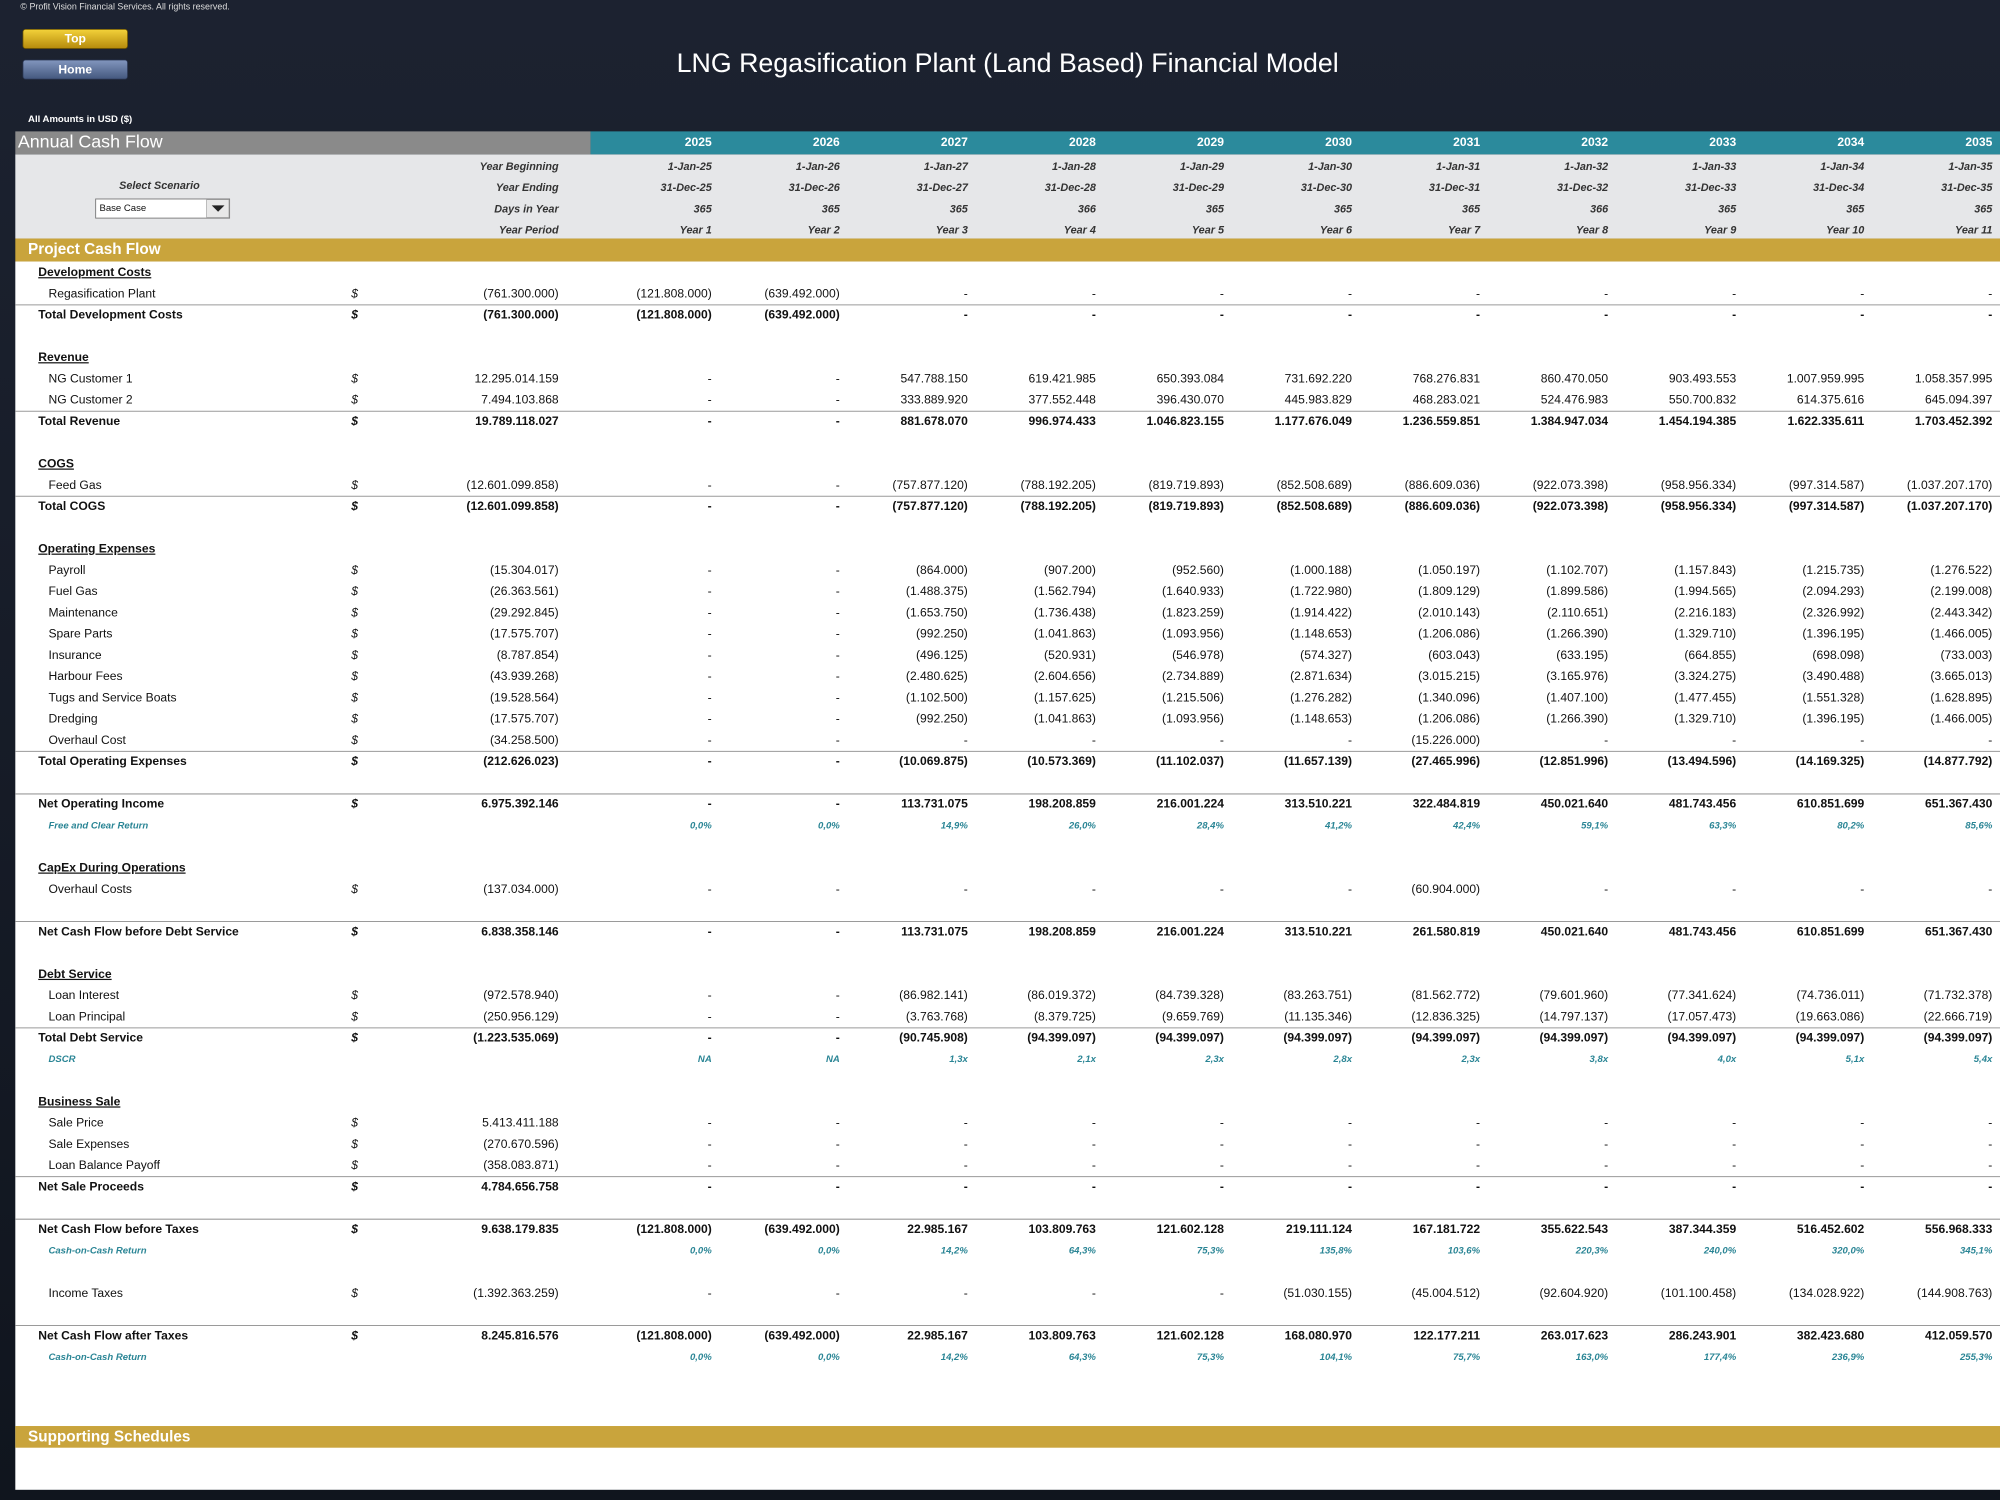 The width and height of the screenshot is (2000, 1500). Describe the element at coordinates (1976, 1251) in the screenshot. I see `cell: 345,1%` at that location.